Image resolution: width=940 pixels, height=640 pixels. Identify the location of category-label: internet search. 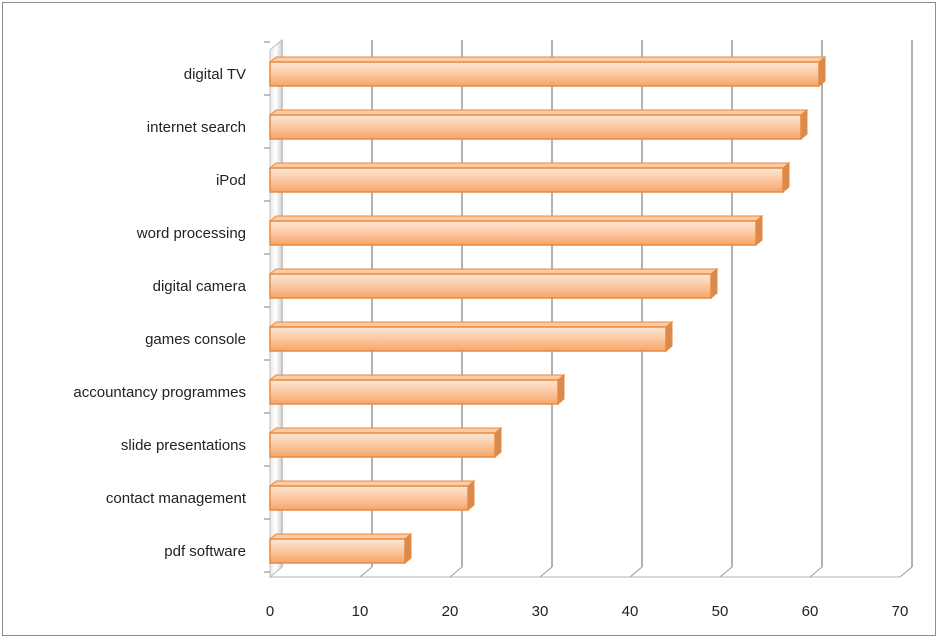
(196, 127).